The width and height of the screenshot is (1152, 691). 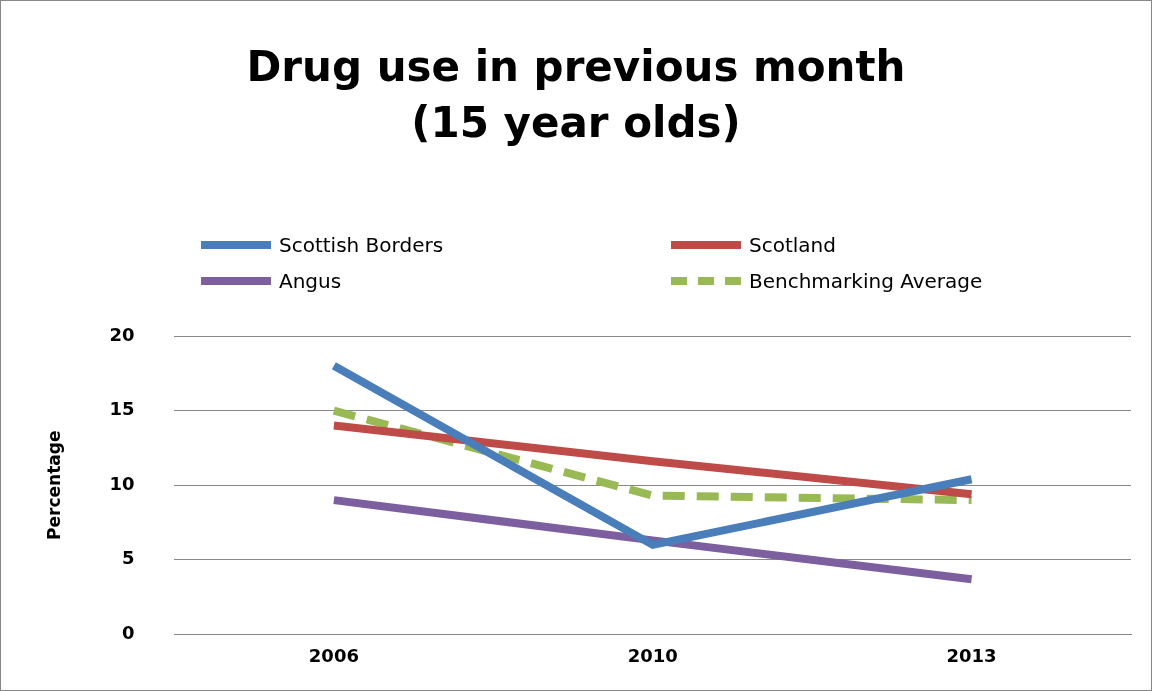 I want to click on y-tick-label: 0, so click(x=128, y=633).